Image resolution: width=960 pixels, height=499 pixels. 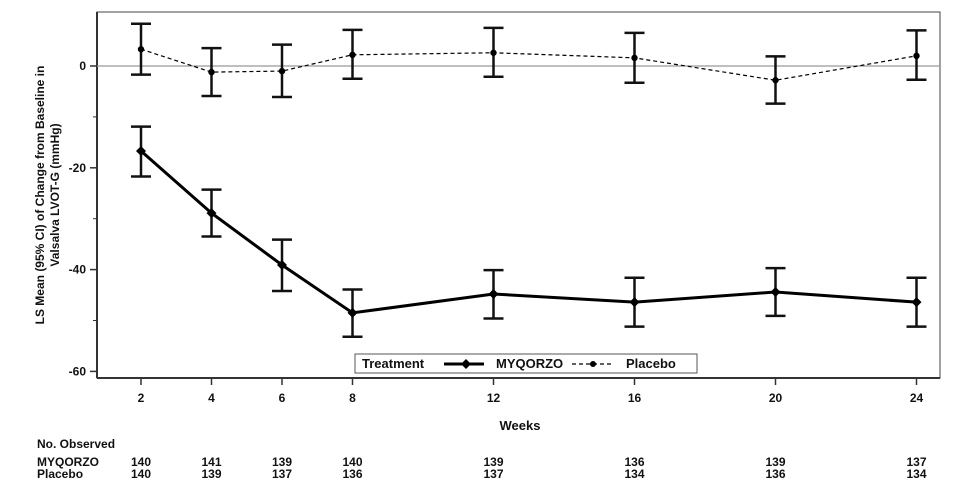 What do you see at coordinates (529, 363) in the screenshot?
I see `legend-label-myqorzo: MYQORZO` at bounding box center [529, 363].